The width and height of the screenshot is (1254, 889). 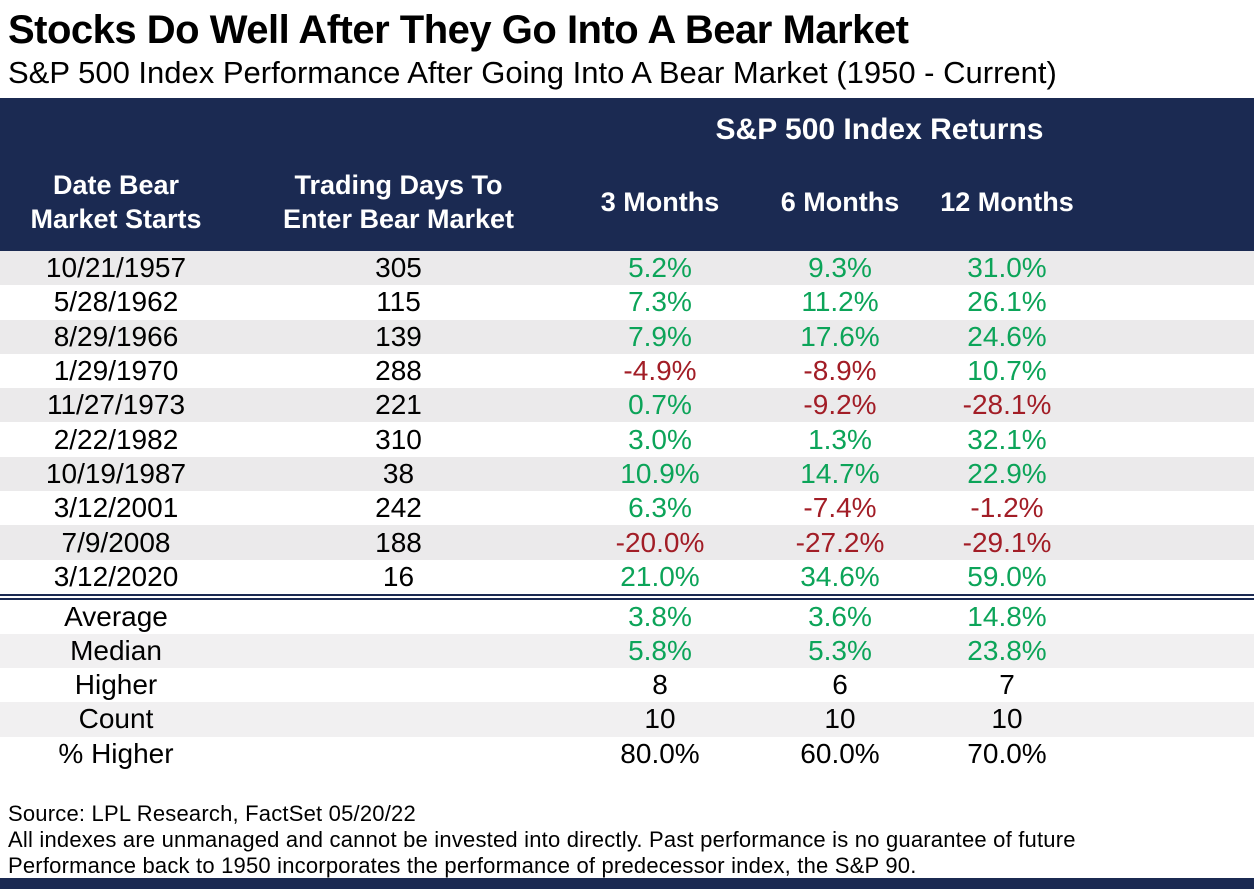 What do you see at coordinates (840, 542) in the screenshot?
I see `return-6m-cell: -27.2%` at bounding box center [840, 542].